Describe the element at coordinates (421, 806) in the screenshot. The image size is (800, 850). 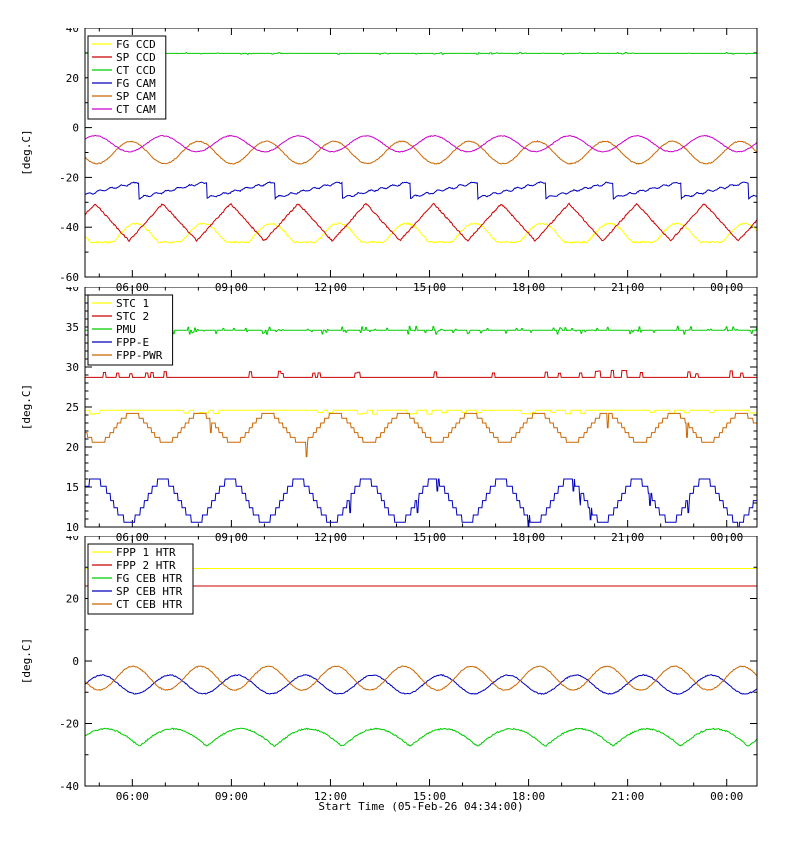
I see `x-axis-title: Start Time (05-Feb-26 04:34:00)` at that location.